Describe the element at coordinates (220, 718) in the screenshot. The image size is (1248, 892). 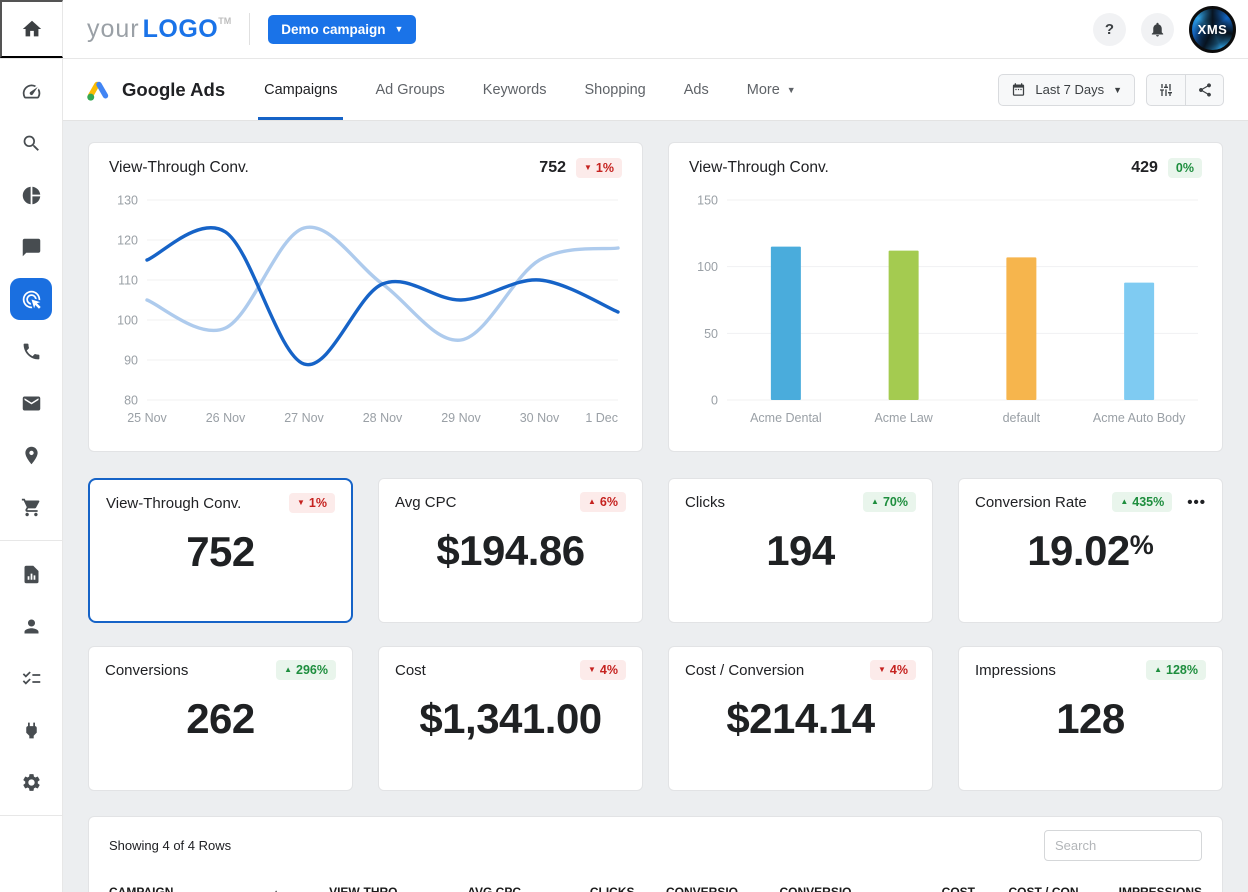
I see `kpi-card-conversions: Conversions ▲ 296% 262` at that location.